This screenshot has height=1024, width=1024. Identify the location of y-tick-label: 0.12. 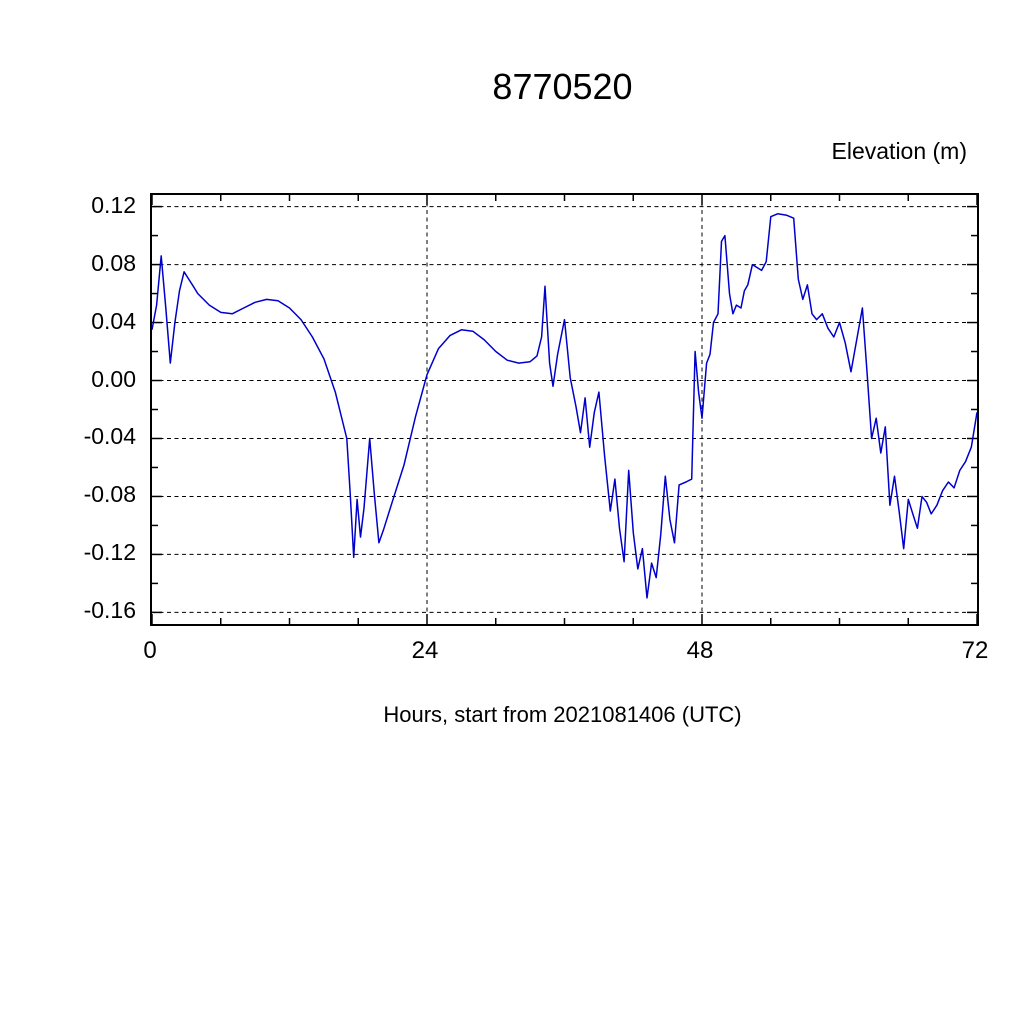
(113, 204).